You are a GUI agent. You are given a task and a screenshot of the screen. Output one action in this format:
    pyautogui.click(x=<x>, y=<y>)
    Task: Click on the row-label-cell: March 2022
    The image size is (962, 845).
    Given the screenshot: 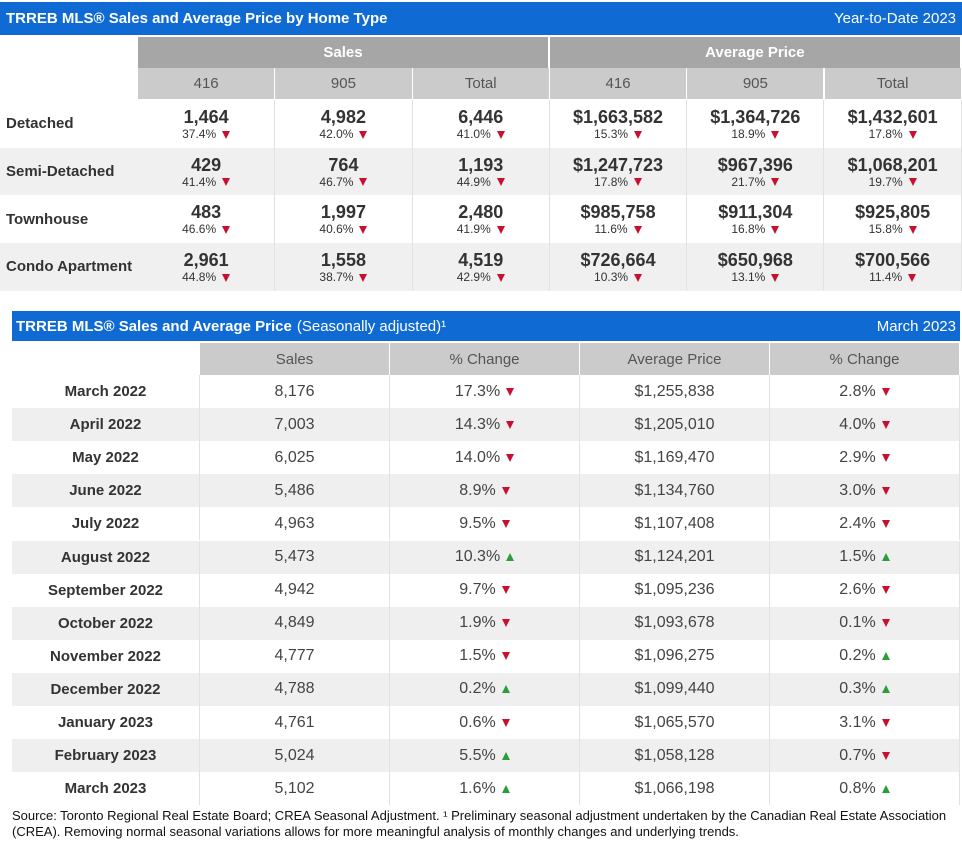 What is the action you would take?
    pyautogui.click(x=106, y=392)
    